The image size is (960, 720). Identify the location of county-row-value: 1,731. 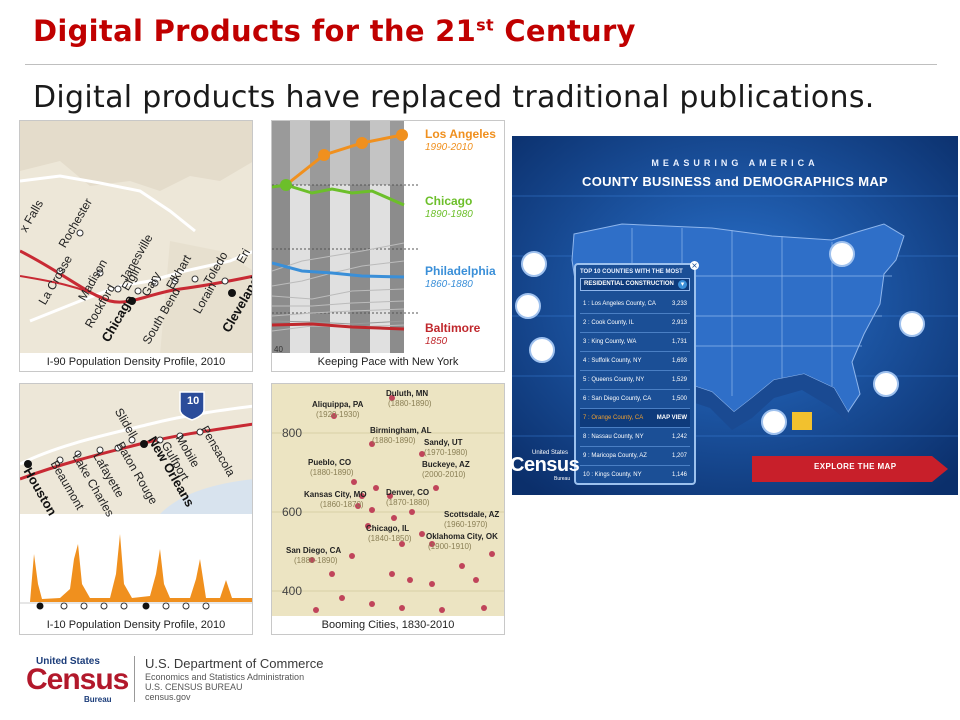
(679, 342).